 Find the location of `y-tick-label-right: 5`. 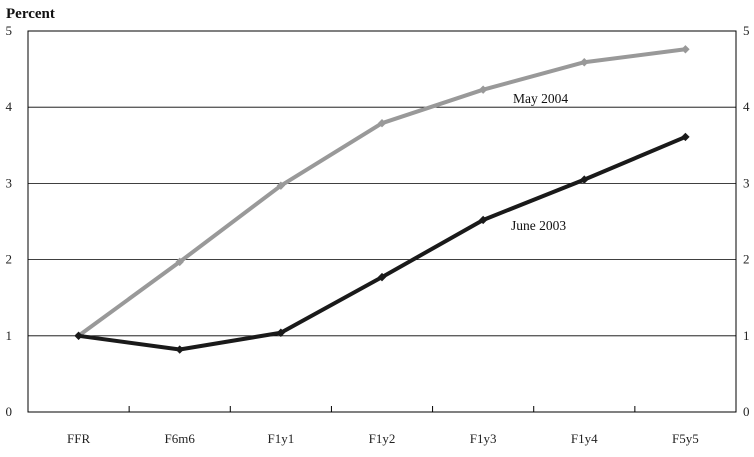

y-tick-label-right: 5 is located at coordinates (746, 30).